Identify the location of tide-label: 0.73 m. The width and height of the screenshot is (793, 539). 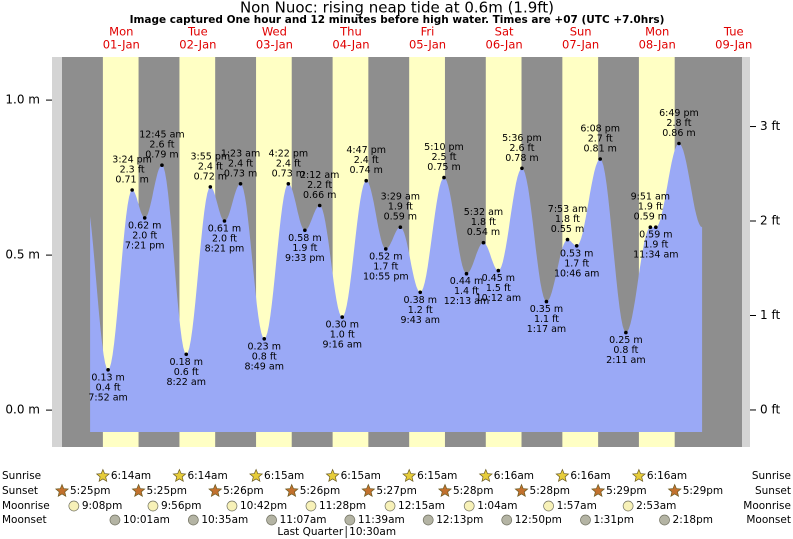
(240, 173).